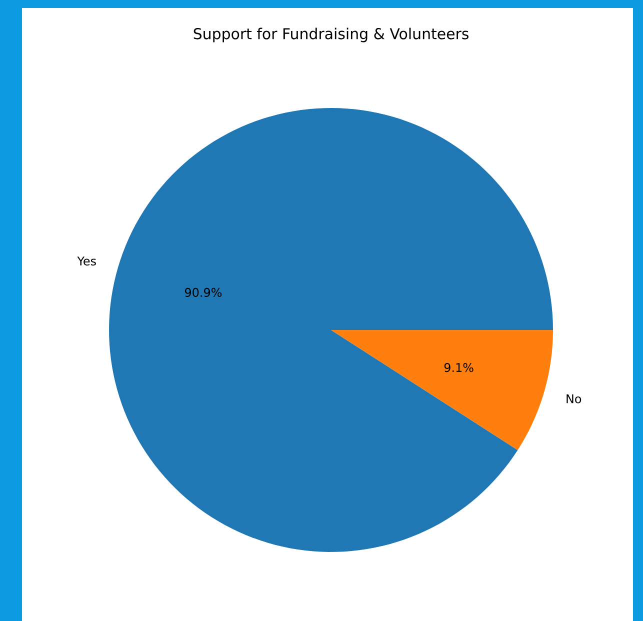 This screenshot has height=621, width=643. I want to click on data-label: 9.1%, so click(459, 367).